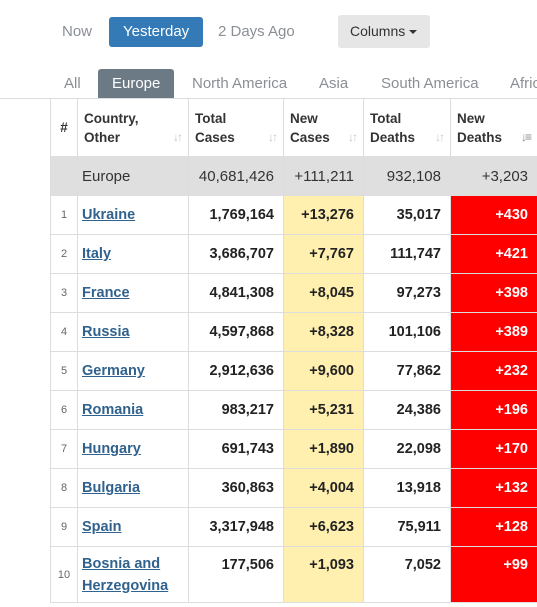 The image size is (537, 607). Describe the element at coordinates (64, 332) in the screenshot. I see `row-index: 4` at that location.